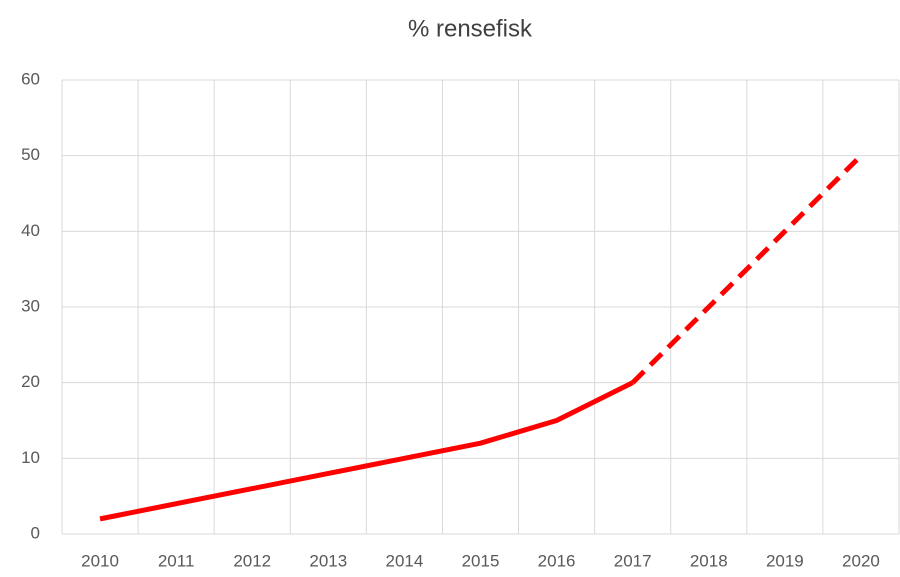  I want to click on y-tick-label: 60, so click(30, 78).